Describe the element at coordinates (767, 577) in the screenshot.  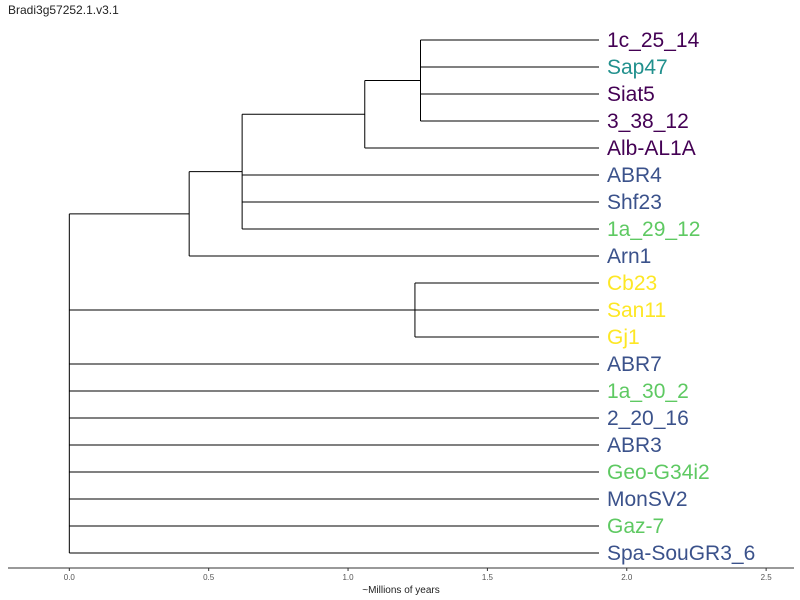
I see `tick-label: 2.5` at that location.